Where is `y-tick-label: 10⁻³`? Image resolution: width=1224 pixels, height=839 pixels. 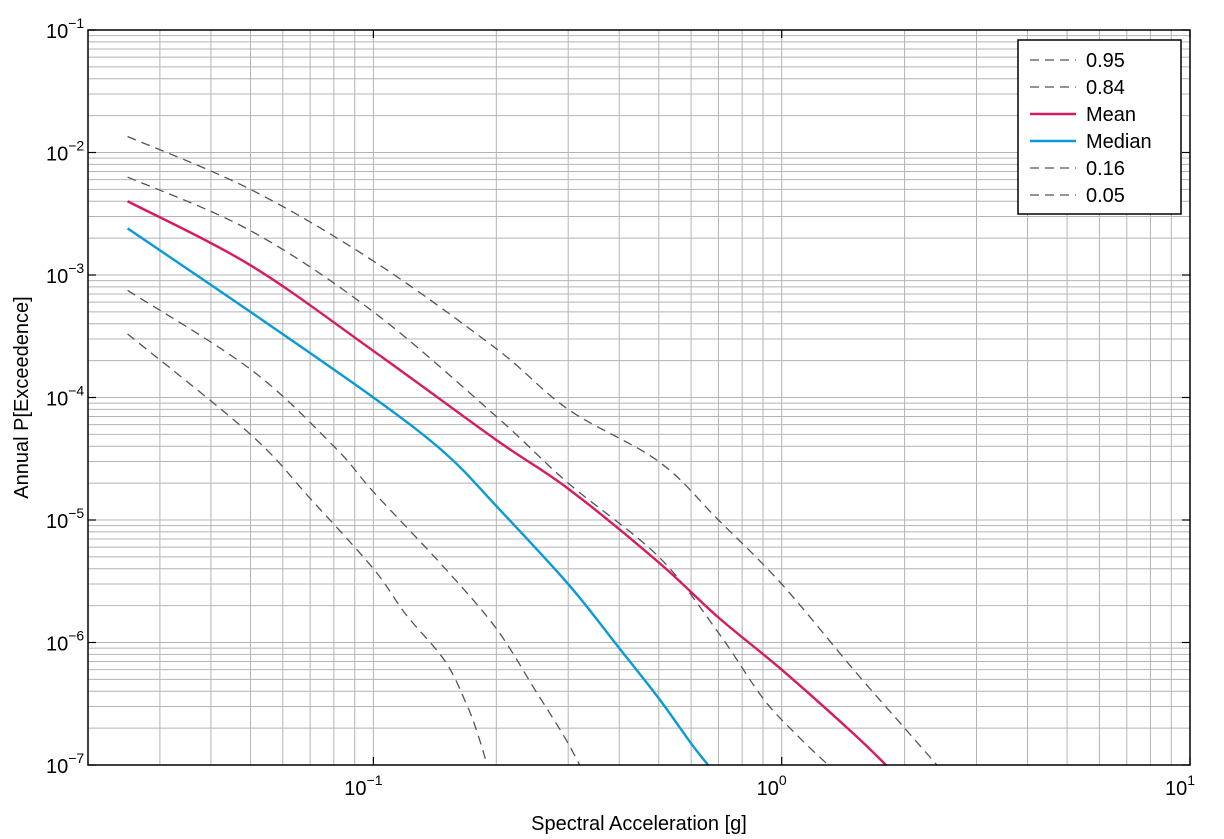 y-tick-label: 10⁻³ is located at coordinates (65, 274).